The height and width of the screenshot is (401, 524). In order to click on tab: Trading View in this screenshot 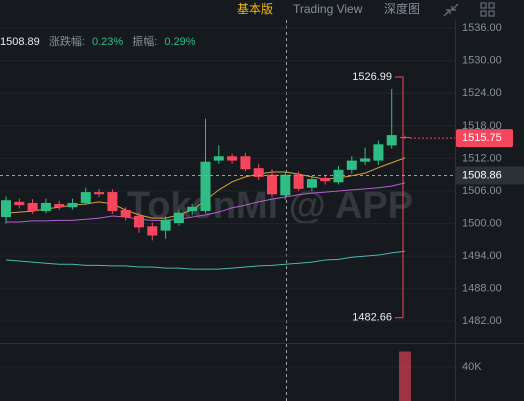, I will do `click(328, 9)`.